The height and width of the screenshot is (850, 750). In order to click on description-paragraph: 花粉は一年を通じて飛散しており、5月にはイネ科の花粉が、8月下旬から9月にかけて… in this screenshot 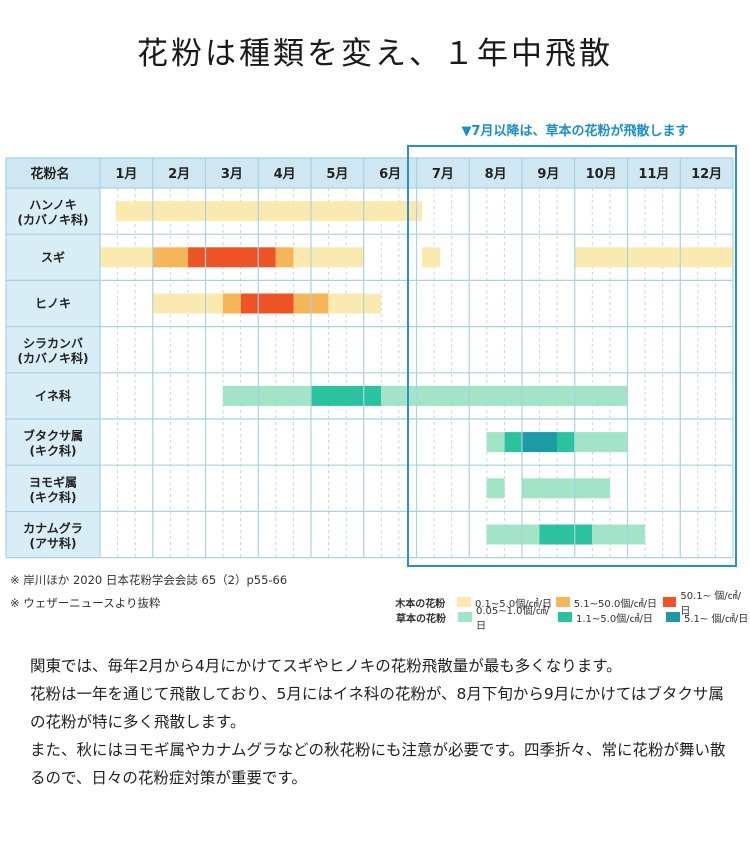, I will do `click(377, 708)`.